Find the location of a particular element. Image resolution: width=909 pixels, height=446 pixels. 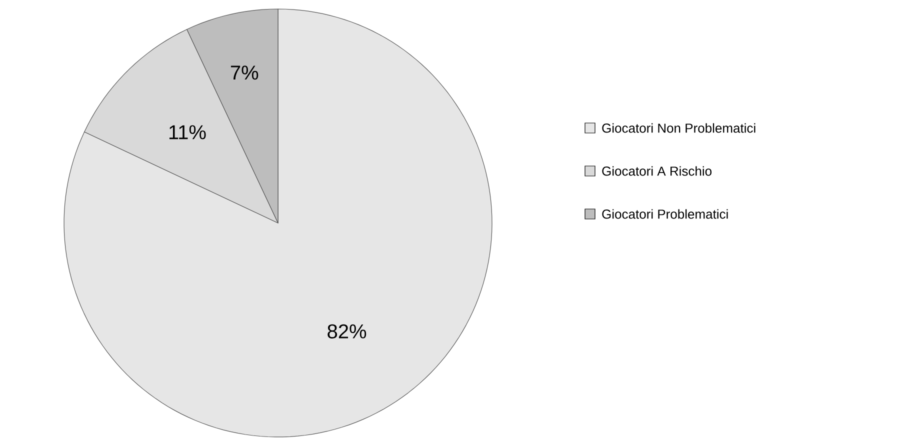

data-label: 82% is located at coordinates (347, 331).